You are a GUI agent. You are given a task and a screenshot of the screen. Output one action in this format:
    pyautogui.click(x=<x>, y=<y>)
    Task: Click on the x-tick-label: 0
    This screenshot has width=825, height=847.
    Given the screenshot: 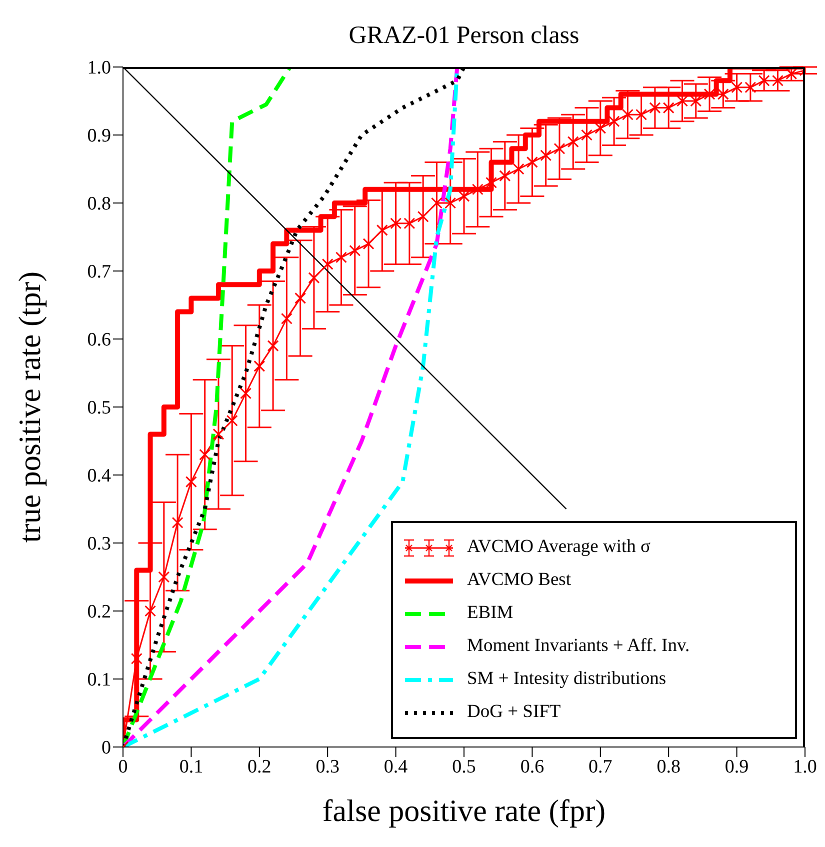 What is the action you would take?
    pyautogui.click(x=123, y=767)
    